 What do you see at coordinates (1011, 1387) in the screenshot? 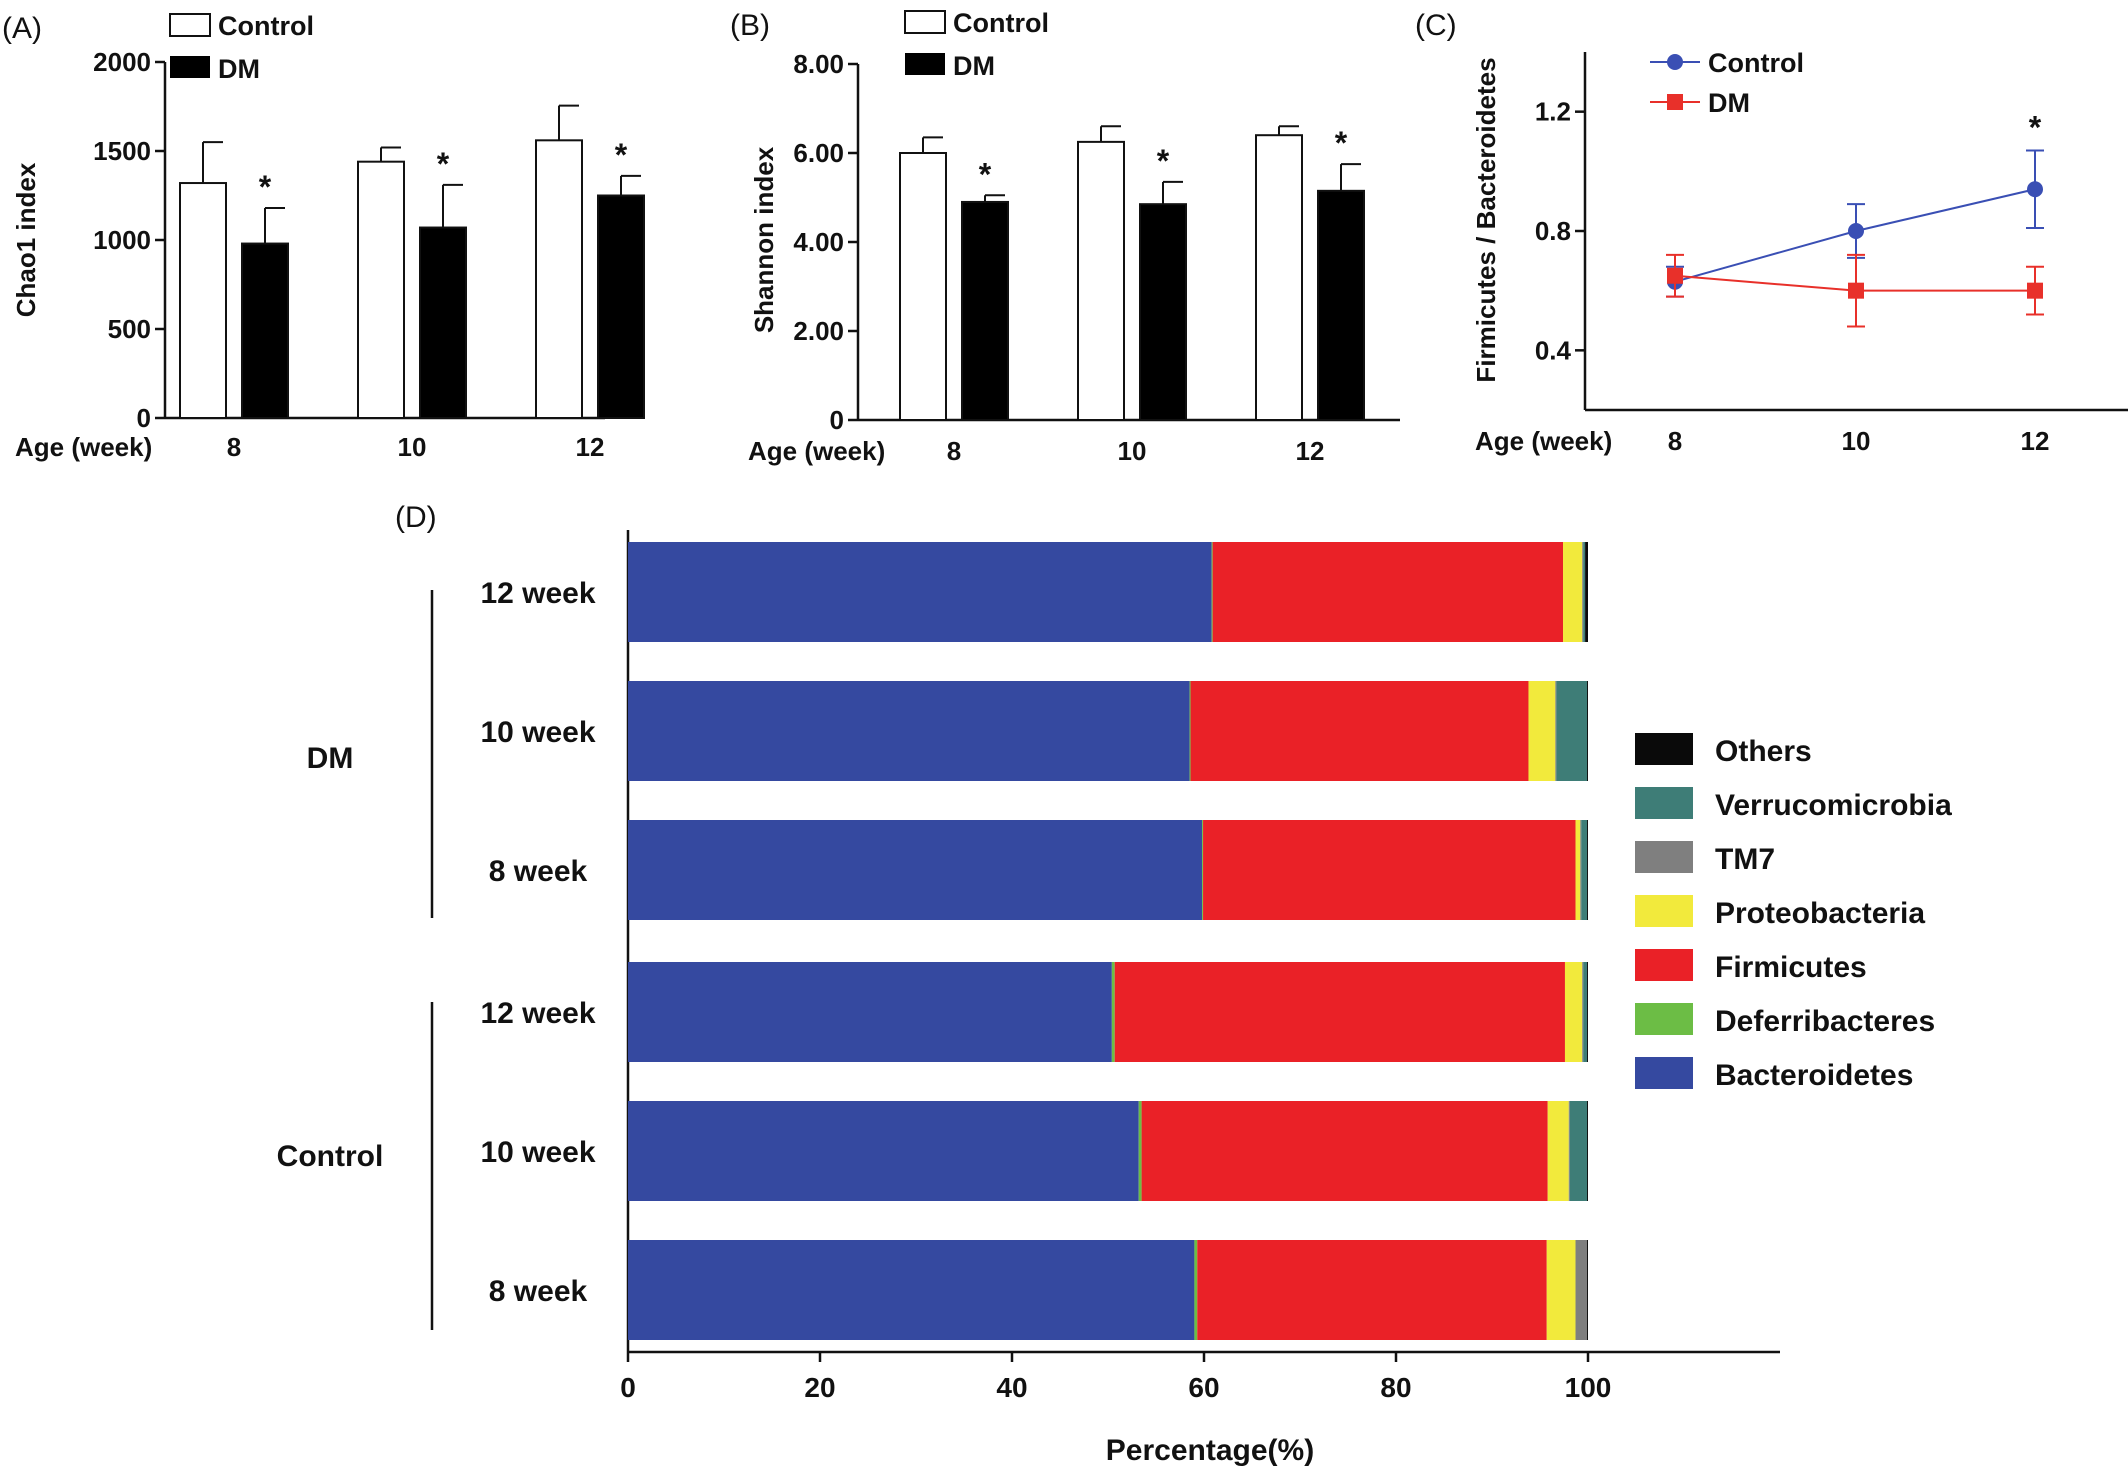
I see `x-tick-label: 40` at bounding box center [1011, 1387].